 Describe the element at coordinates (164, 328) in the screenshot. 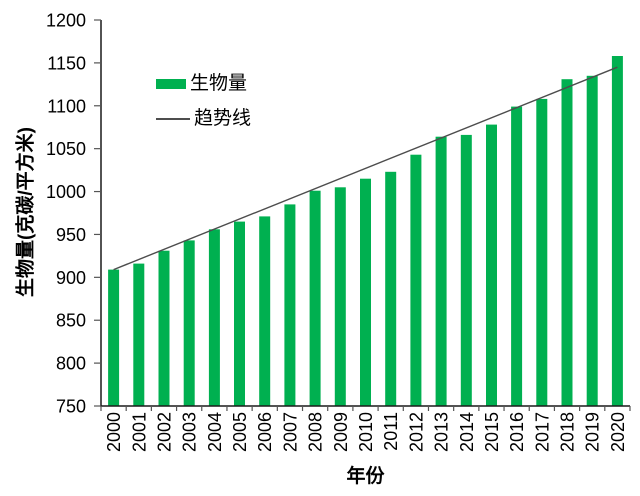

I see `bar-2002` at that location.